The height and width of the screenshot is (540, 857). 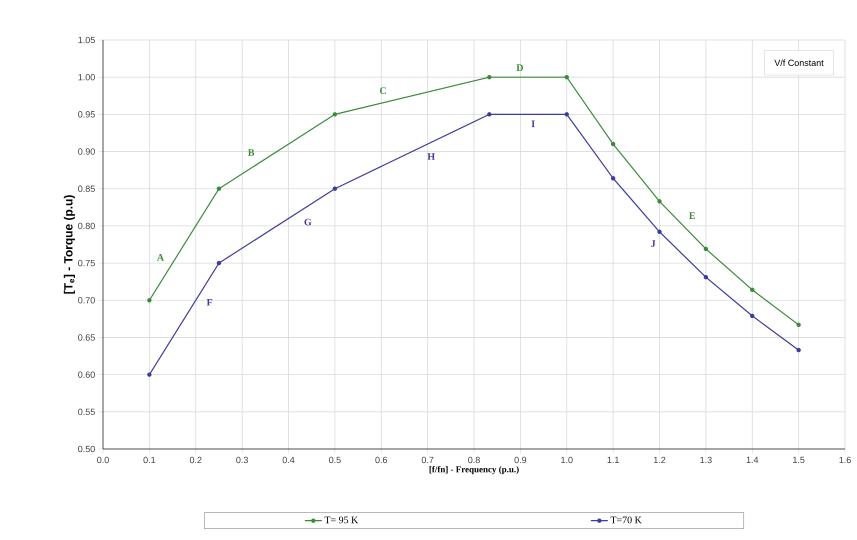 What do you see at coordinates (567, 460) in the screenshot?
I see `x-tick-label: 1.0` at bounding box center [567, 460].